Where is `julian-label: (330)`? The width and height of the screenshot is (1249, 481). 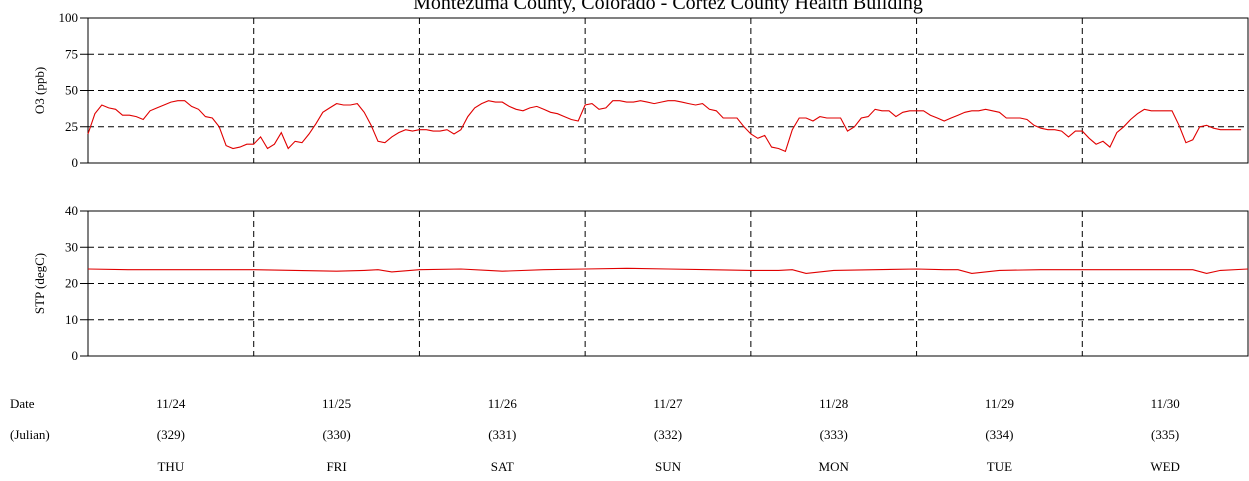
julian-label: (330) is located at coordinates (336, 434).